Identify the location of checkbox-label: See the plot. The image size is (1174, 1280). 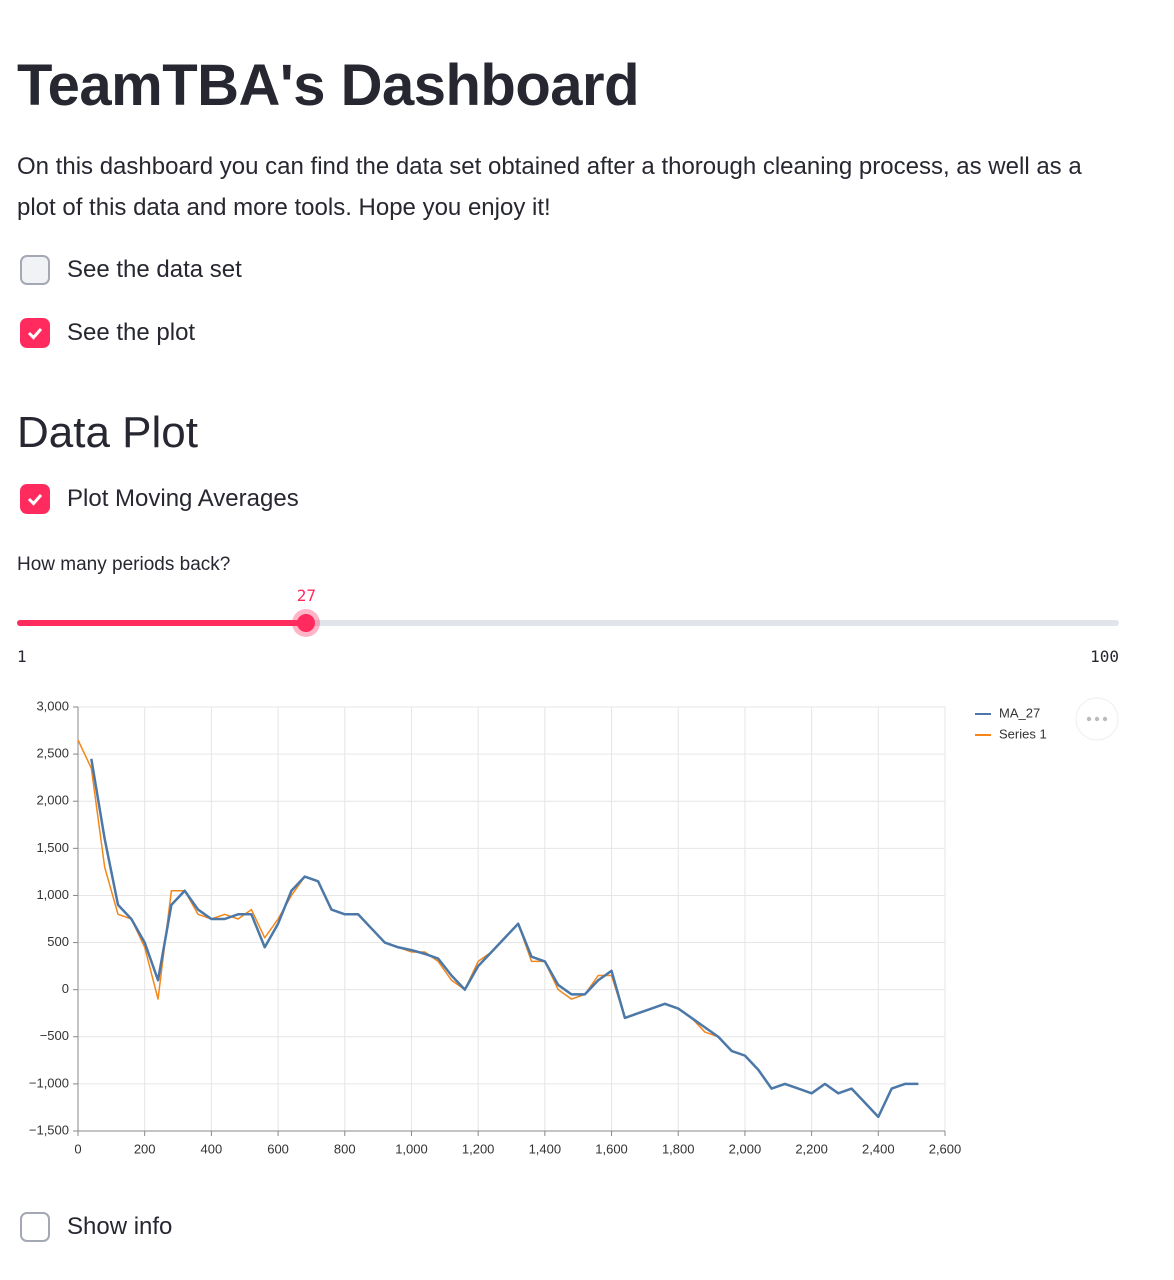
(131, 332).